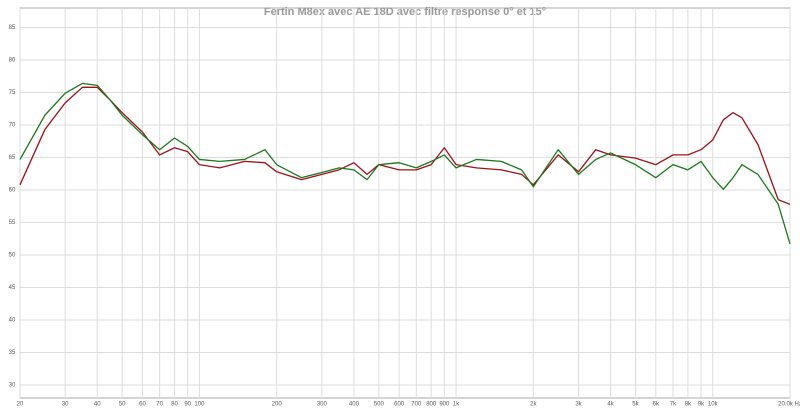 Image resolution: width=800 pixels, height=414 pixels. Describe the element at coordinates (12, 61) in the screenshot. I see `y-tick-label: 80` at that location.